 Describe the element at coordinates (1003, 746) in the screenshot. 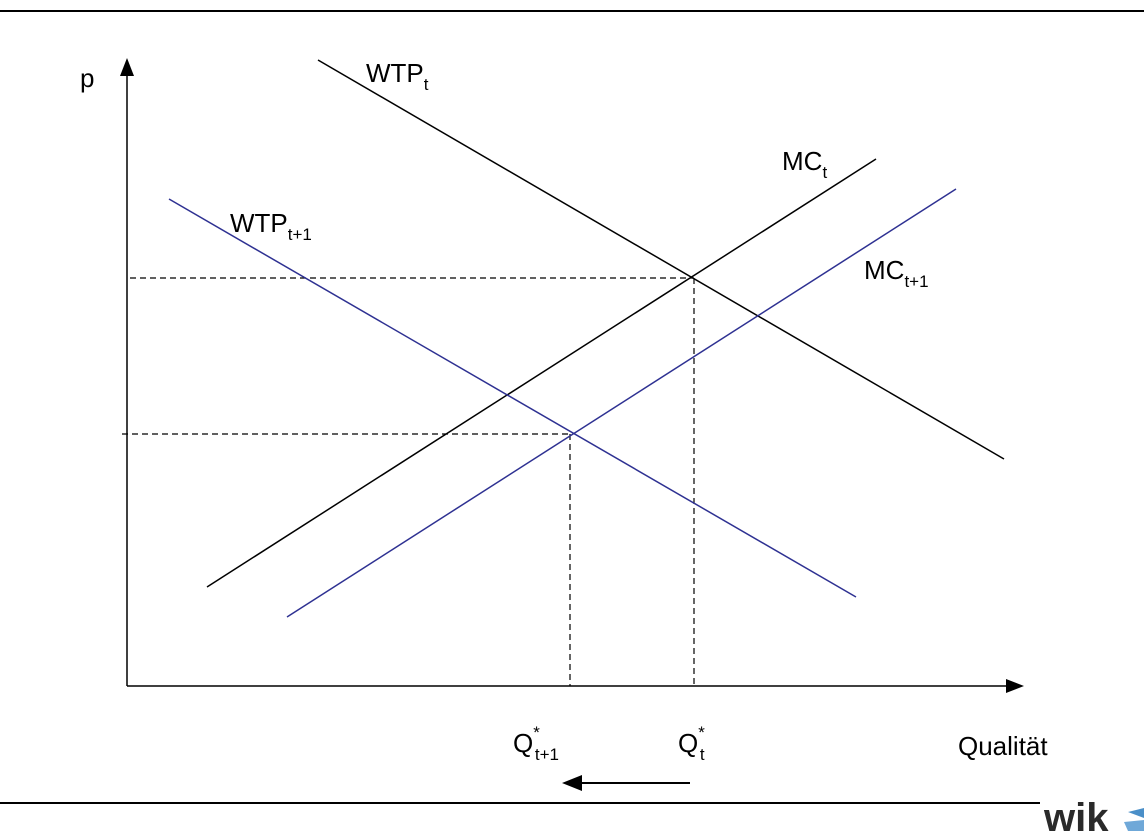

I see `x-axis-label: Qualität` at that location.